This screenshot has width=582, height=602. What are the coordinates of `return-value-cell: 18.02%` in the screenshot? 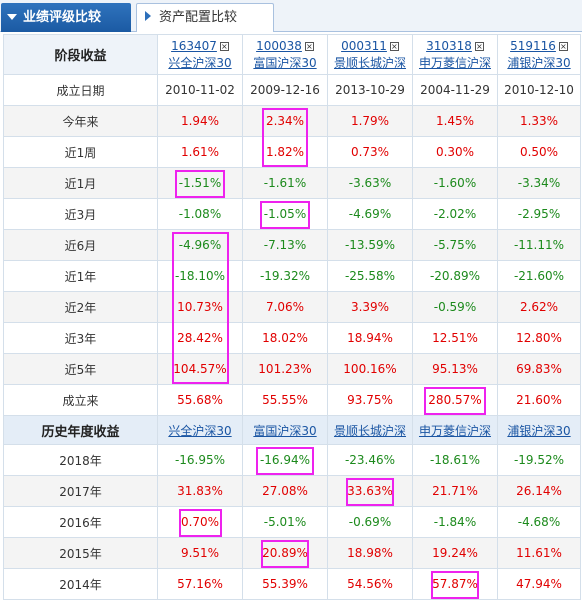 It's located at (285, 338).